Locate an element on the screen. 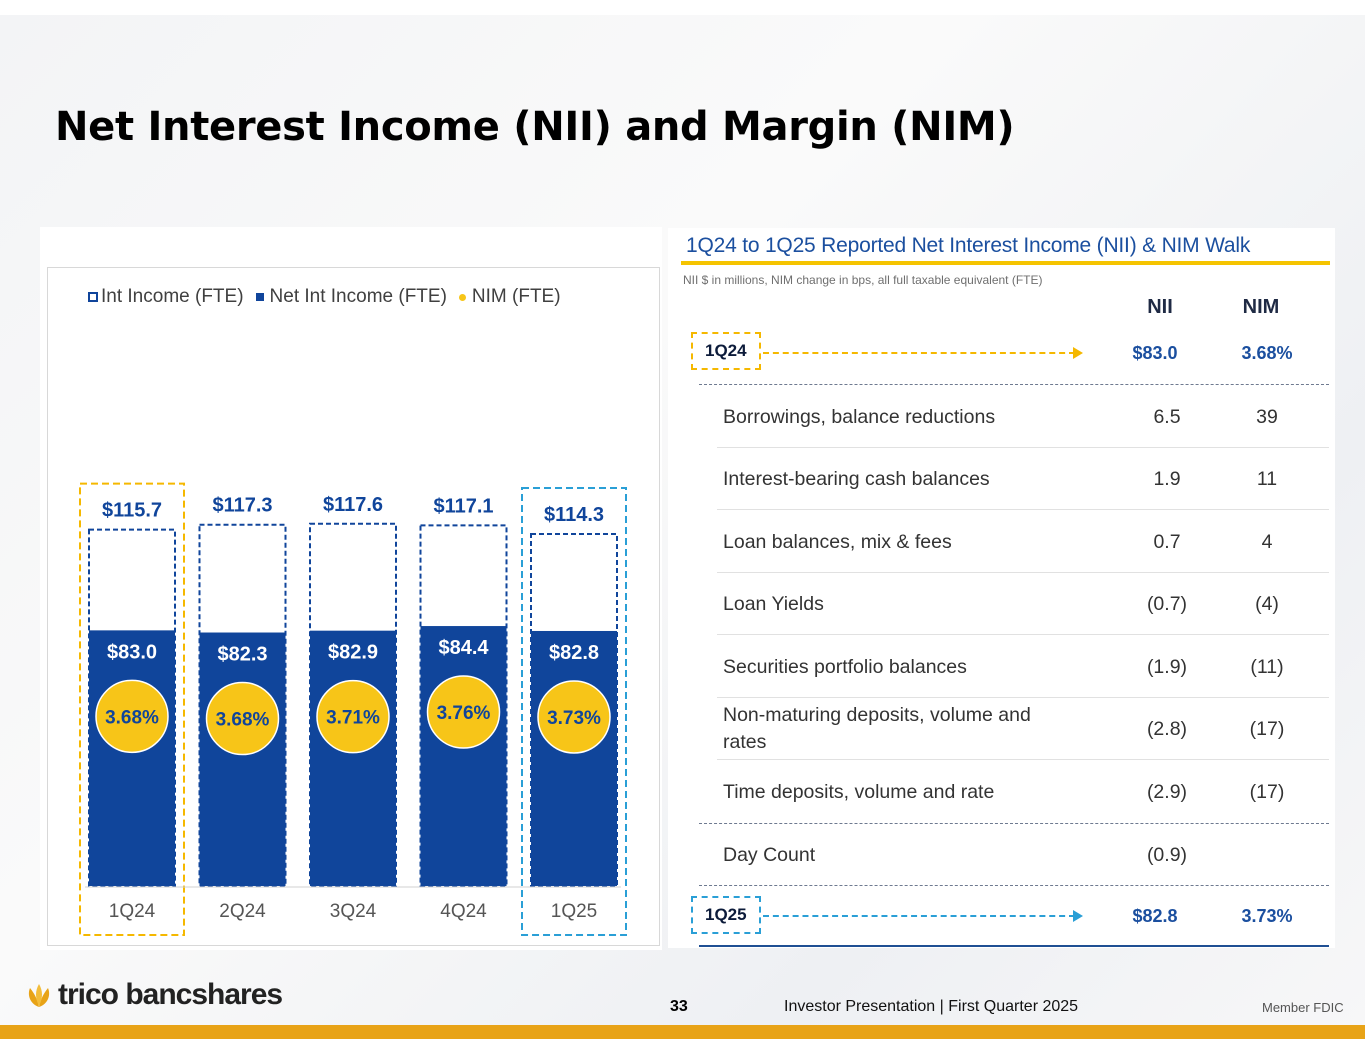  walk-row-label: Securities portfolio balances is located at coordinates (845, 666).